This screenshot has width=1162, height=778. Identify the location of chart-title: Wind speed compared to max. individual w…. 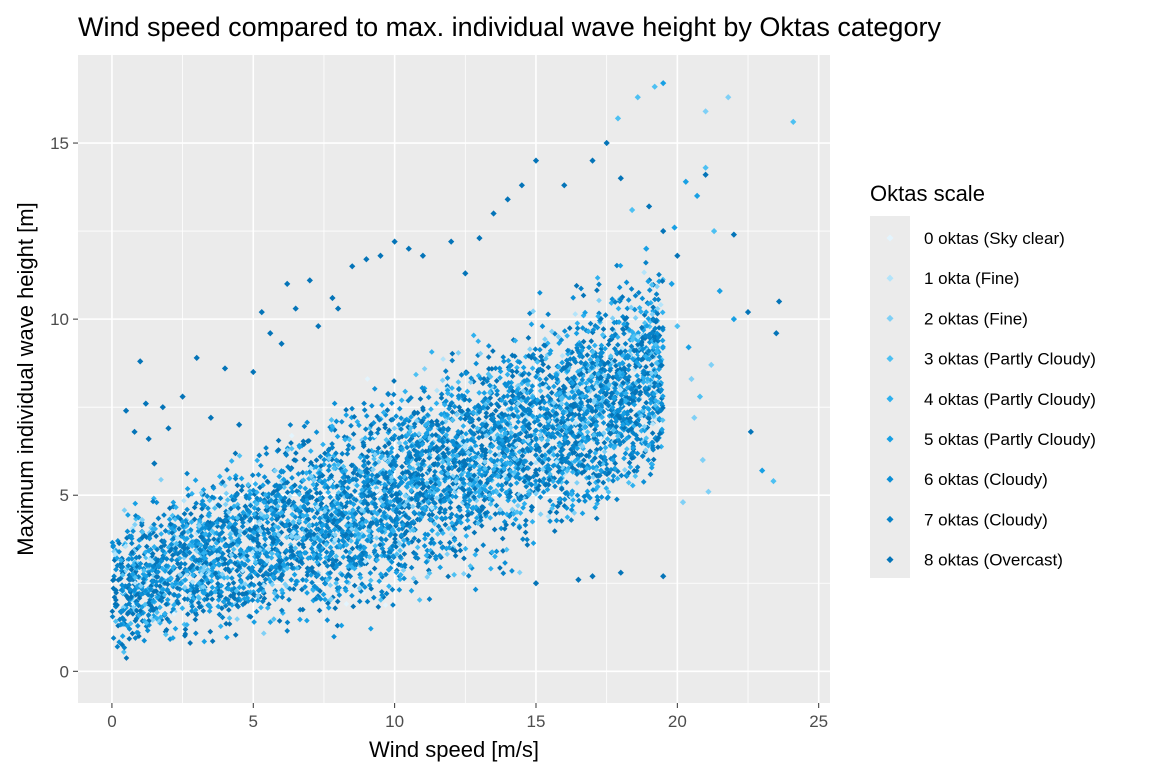
(509, 27).